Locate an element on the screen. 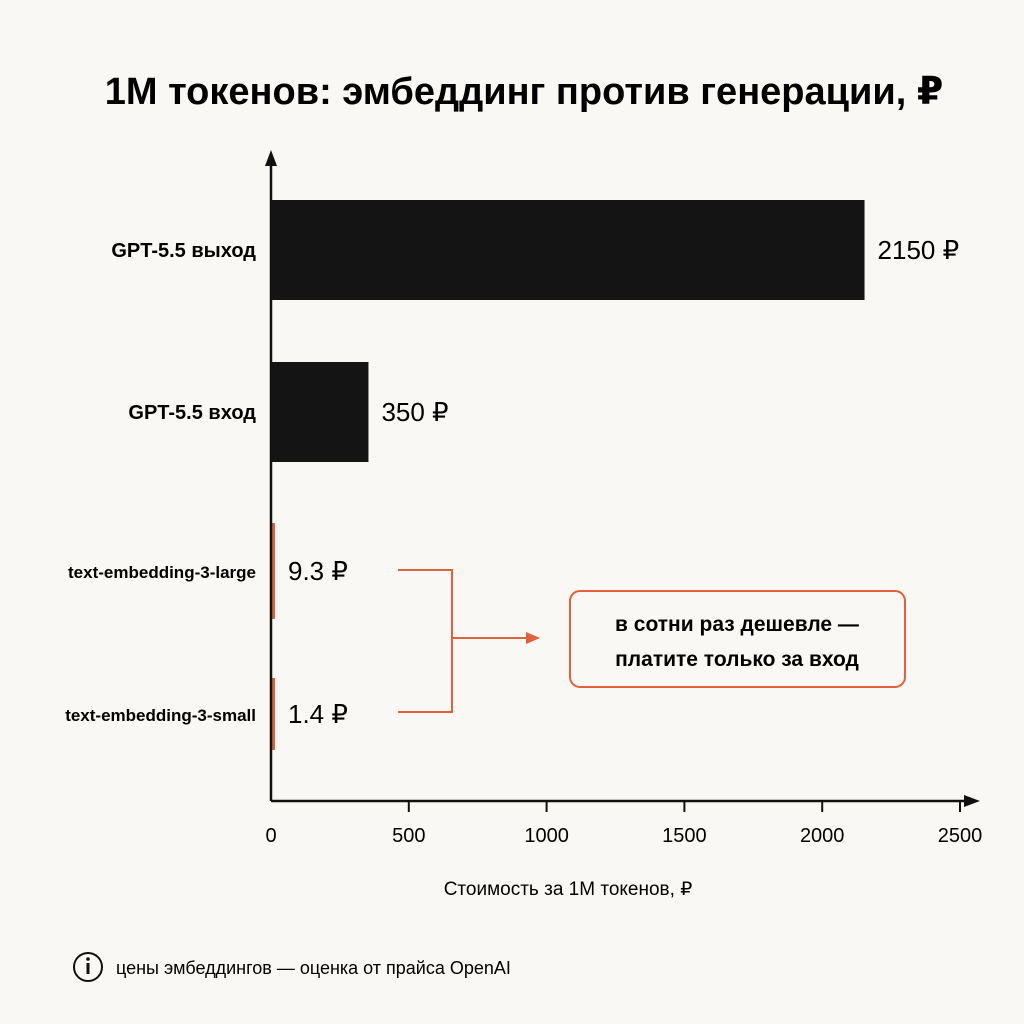 The width and height of the screenshot is (1024, 1024). category-label-1: GPT-5.5 вход is located at coordinates (192, 413).